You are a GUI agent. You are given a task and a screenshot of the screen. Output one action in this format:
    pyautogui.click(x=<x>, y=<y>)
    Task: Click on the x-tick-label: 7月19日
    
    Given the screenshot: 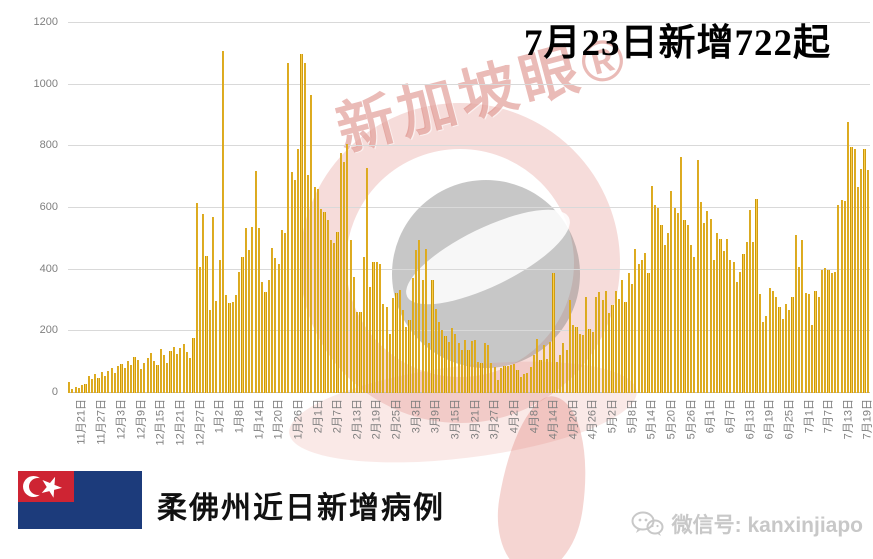 What is the action you would take?
    pyautogui.click(x=867, y=419)
    